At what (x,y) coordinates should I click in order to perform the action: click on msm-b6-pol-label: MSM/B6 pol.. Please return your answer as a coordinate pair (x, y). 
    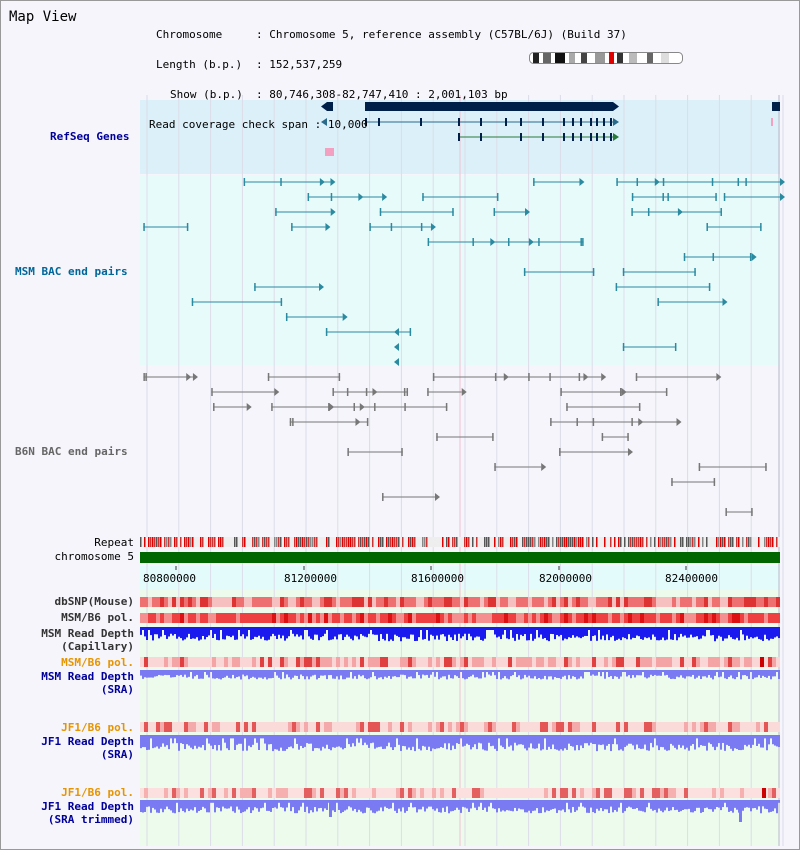
    Looking at the image, I should click on (97, 617).